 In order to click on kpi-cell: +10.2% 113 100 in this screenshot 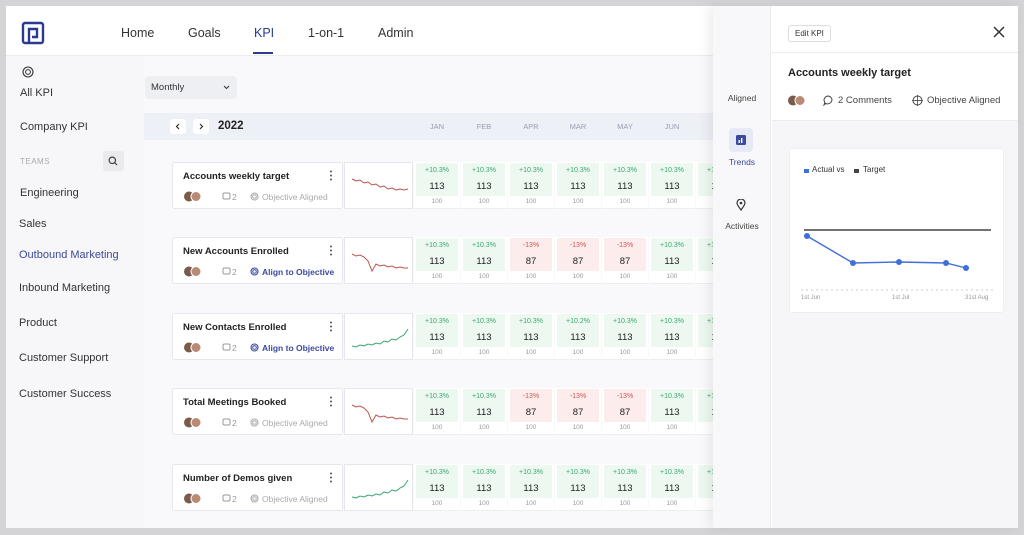, I will do `click(578, 336)`.